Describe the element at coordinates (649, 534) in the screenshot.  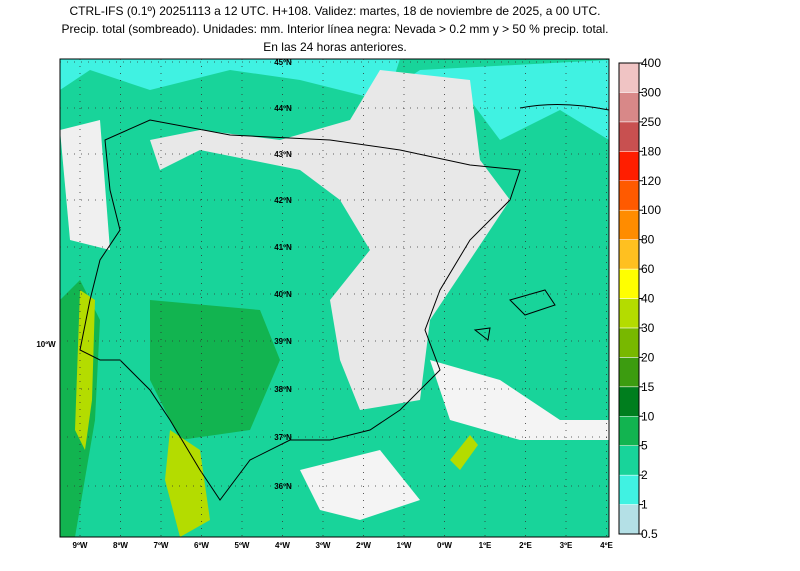
I see `colorbar-label: 0.5` at that location.